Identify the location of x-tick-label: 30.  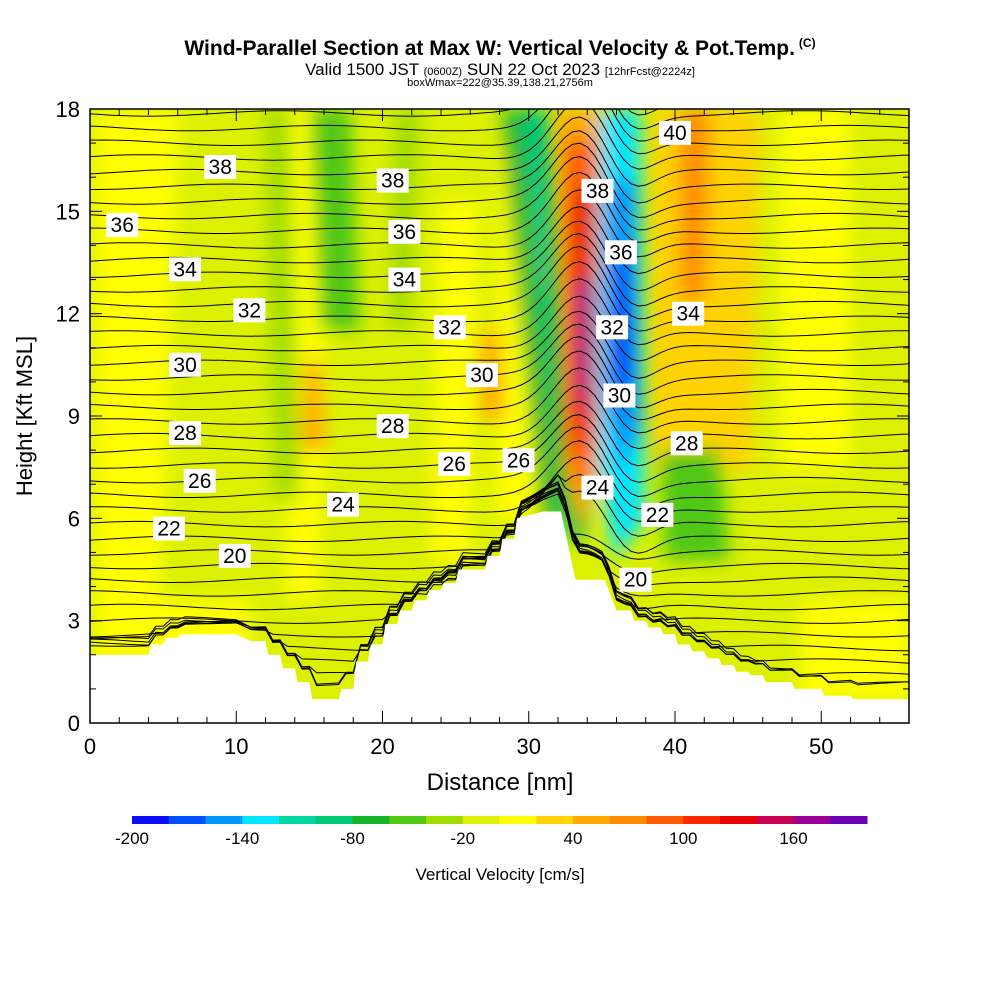
(529, 746).